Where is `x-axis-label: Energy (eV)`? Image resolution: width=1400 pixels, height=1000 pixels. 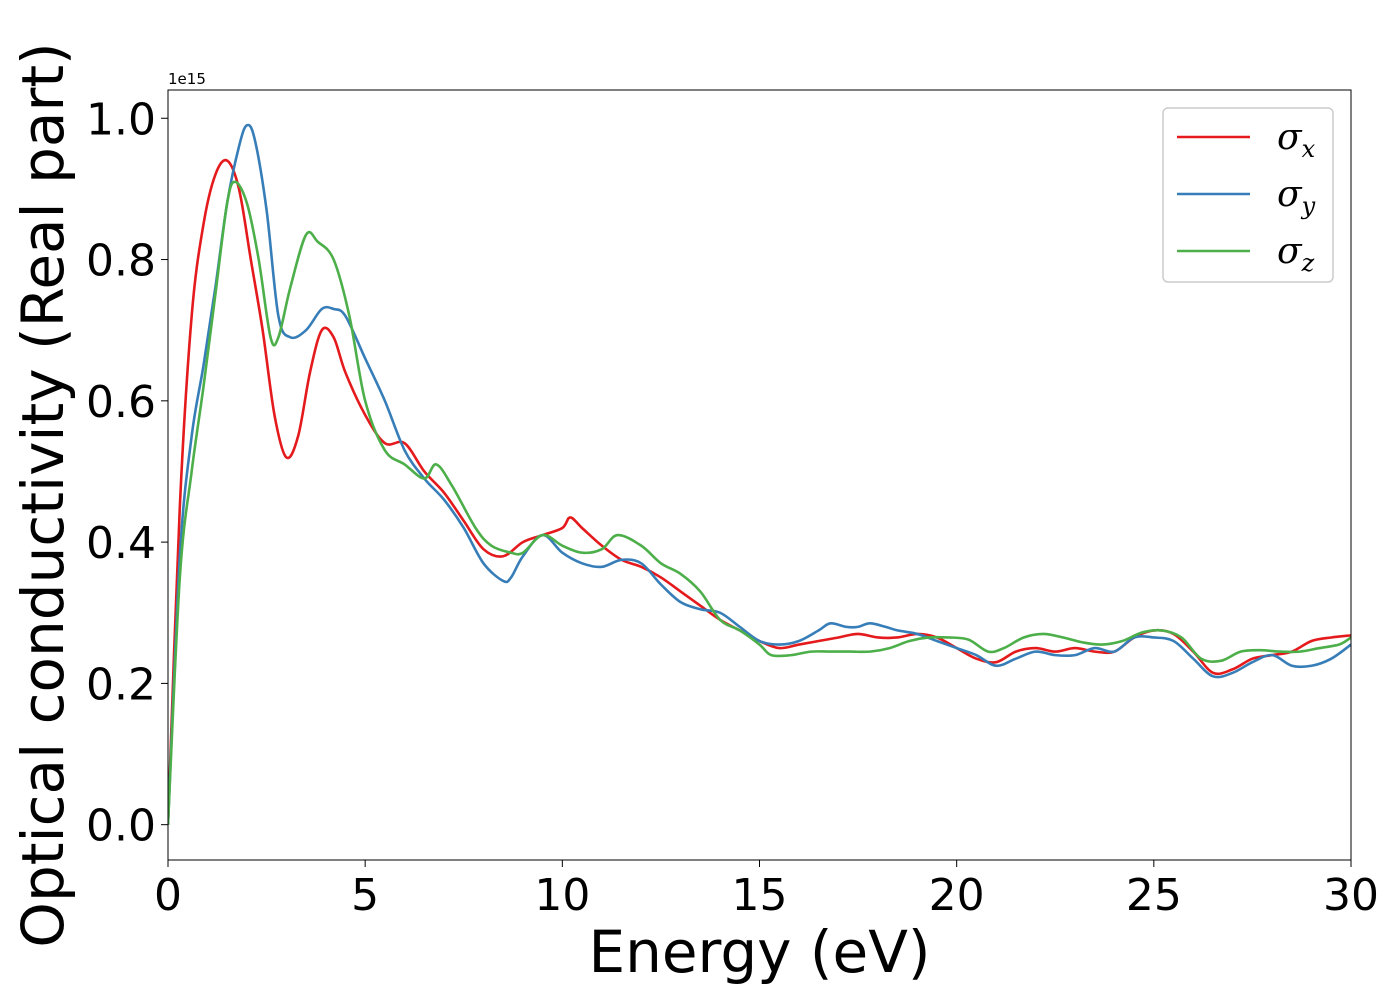 x-axis-label: Energy (eV) is located at coordinates (759, 952).